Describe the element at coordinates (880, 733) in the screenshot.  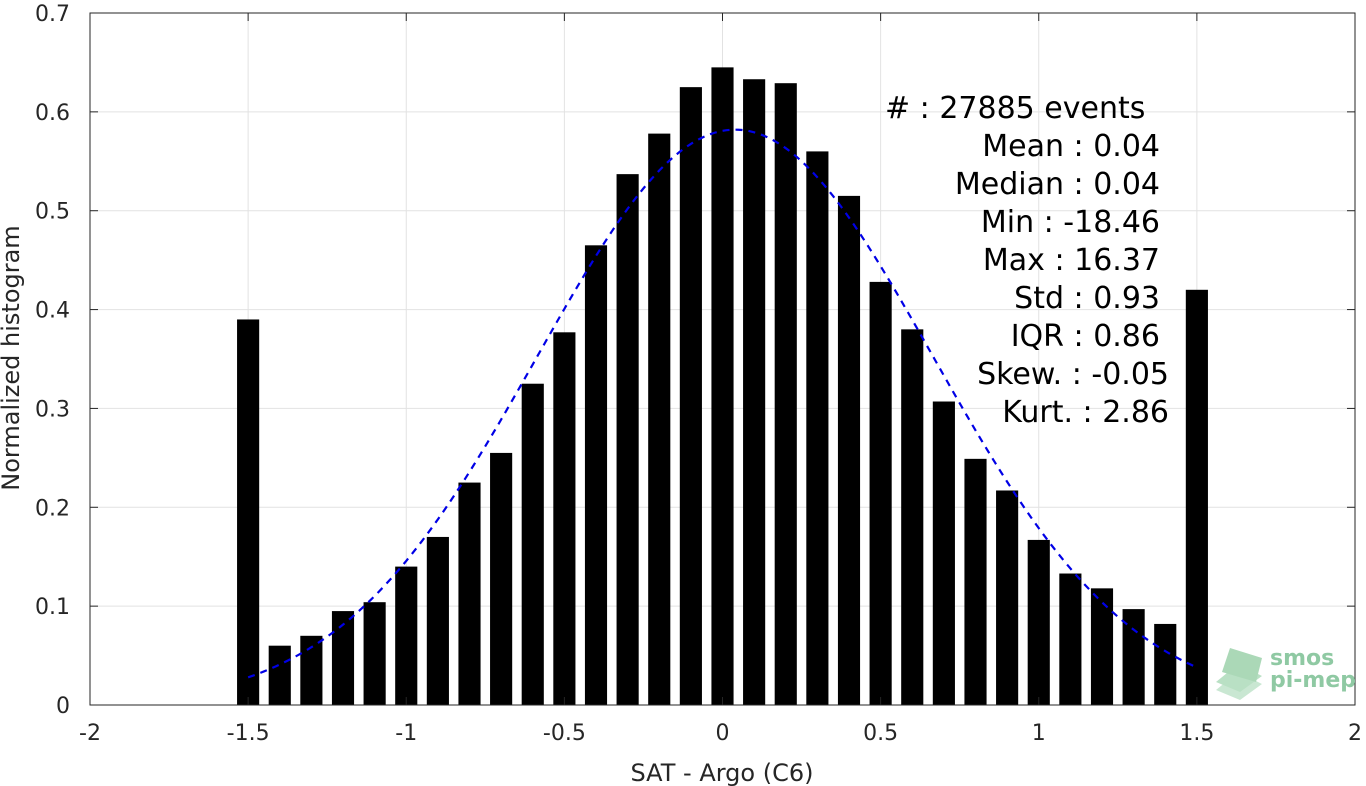
I see `x-tick-label: 0.5` at that location.